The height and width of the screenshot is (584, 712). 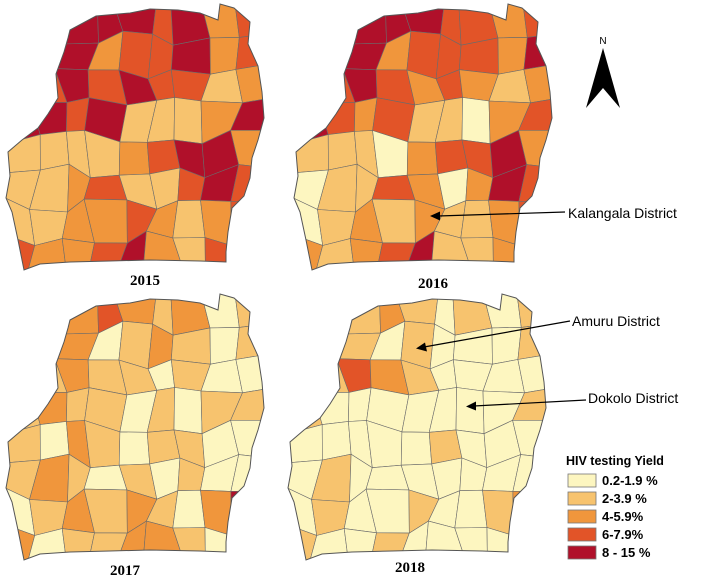 What do you see at coordinates (623, 534) in the screenshot?
I see `legend-label: 6-7.9%` at bounding box center [623, 534].